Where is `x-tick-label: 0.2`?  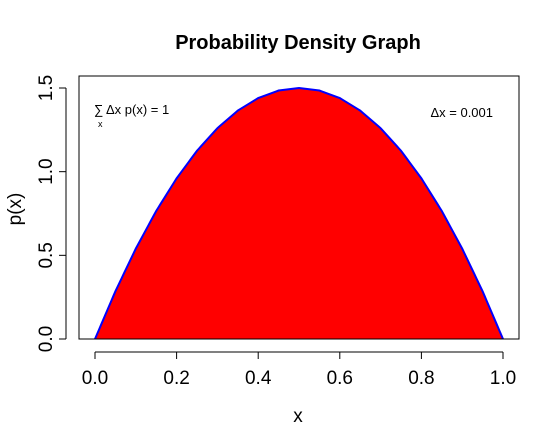 x-tick-label: 0.2 is located at coordinates (176, 378).